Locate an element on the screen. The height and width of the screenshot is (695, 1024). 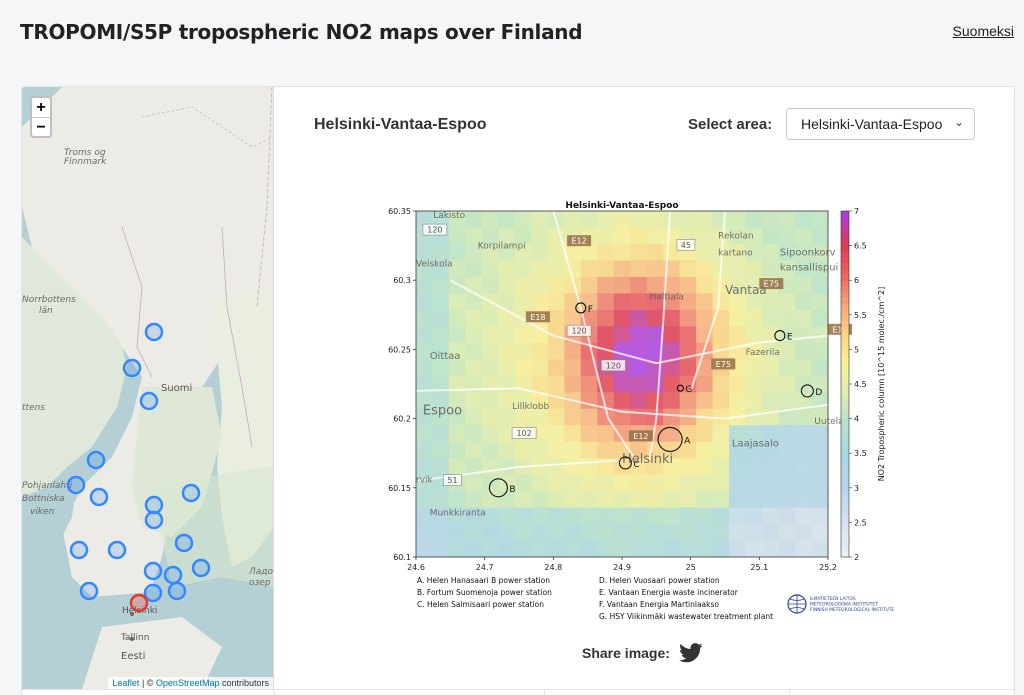
station-marker-selected is located at coordinates (139, 603).